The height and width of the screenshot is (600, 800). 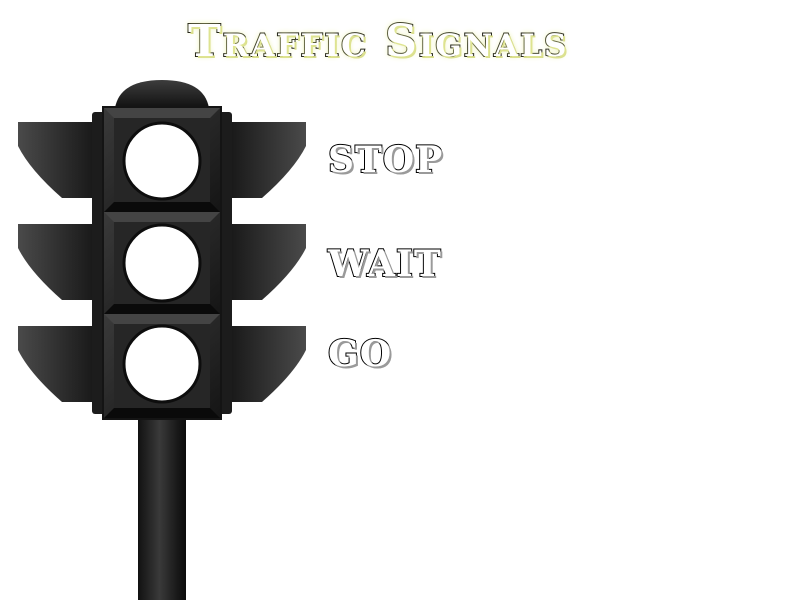 I want to click on page-title: Traffic Signals, so click(x=378, y=41).